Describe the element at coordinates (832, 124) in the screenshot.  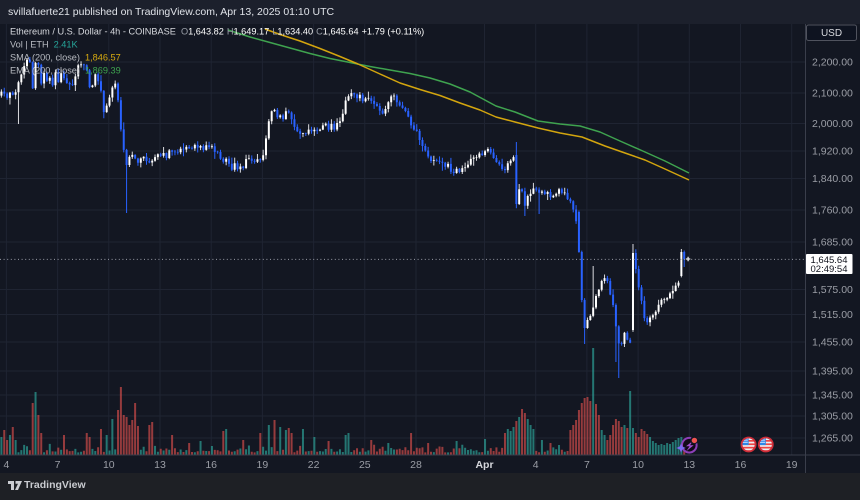
I see `svg-text: 2,000.00` at that location.